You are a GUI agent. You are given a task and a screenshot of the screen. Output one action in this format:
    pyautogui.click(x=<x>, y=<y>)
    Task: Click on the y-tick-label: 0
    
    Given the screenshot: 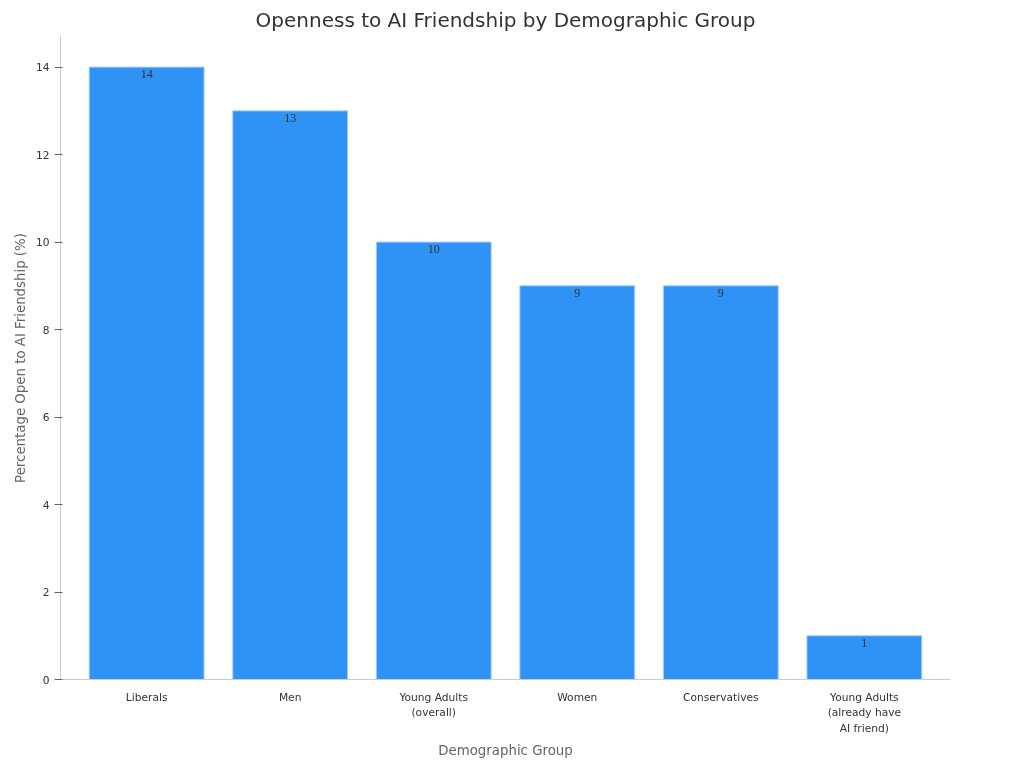 What is the action you would take?
    pyautogui.click(x=46, y=680)
    